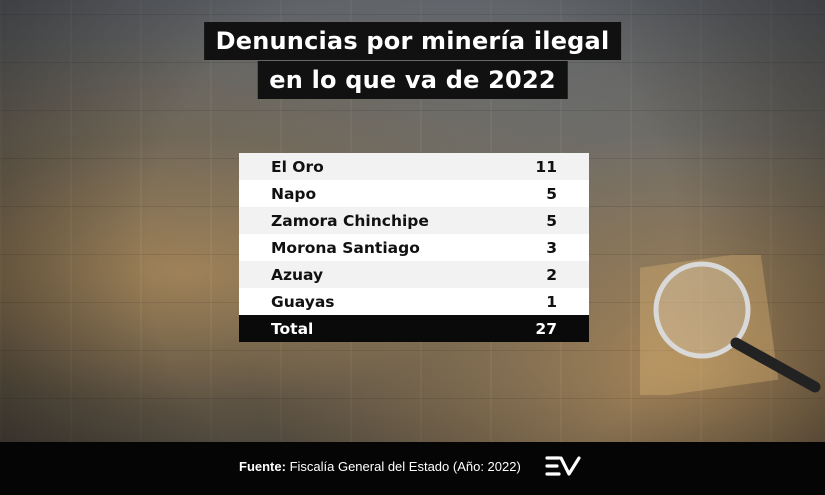  What do you see at coordinates (414, 328) in the screenshot?
I see `table-total-row: Total 27` at bounding box center [414, 328].